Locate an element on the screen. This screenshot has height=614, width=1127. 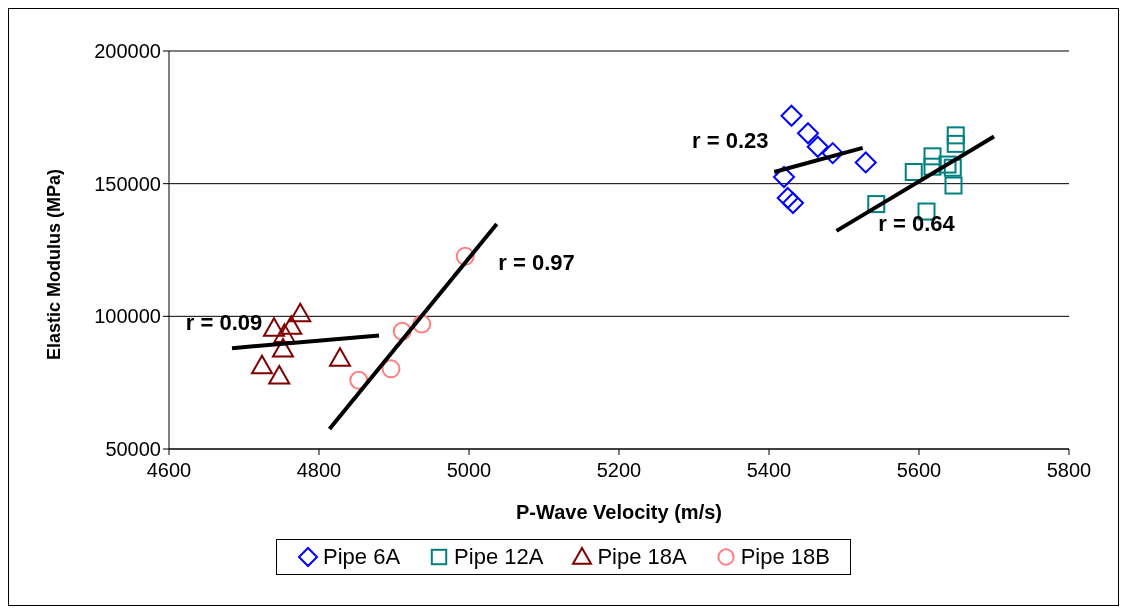
series-label: r = 0.23 is located at coordinates (730, 140).